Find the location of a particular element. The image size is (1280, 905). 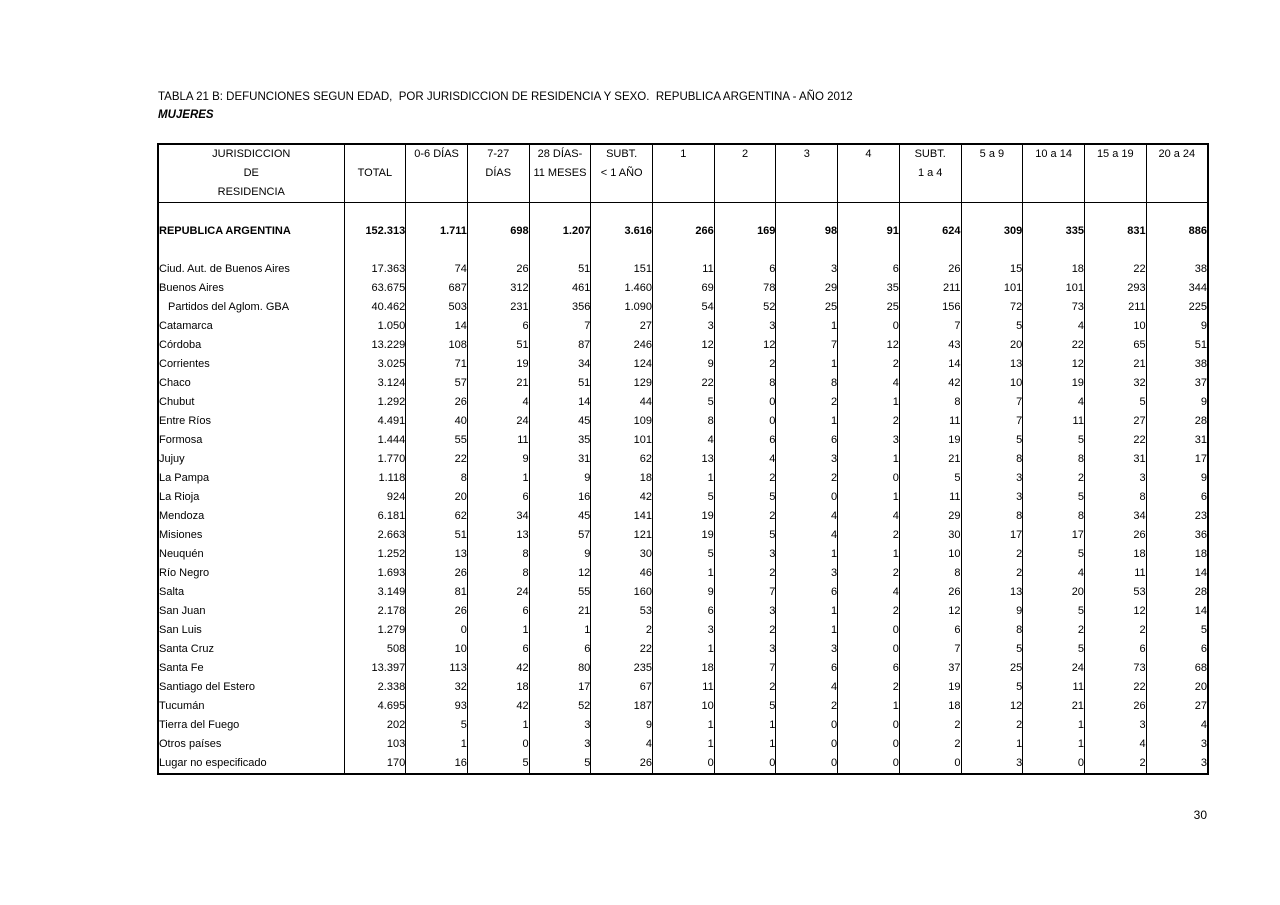

header-line: JURISDICCION is located at coordinates (251, 154).